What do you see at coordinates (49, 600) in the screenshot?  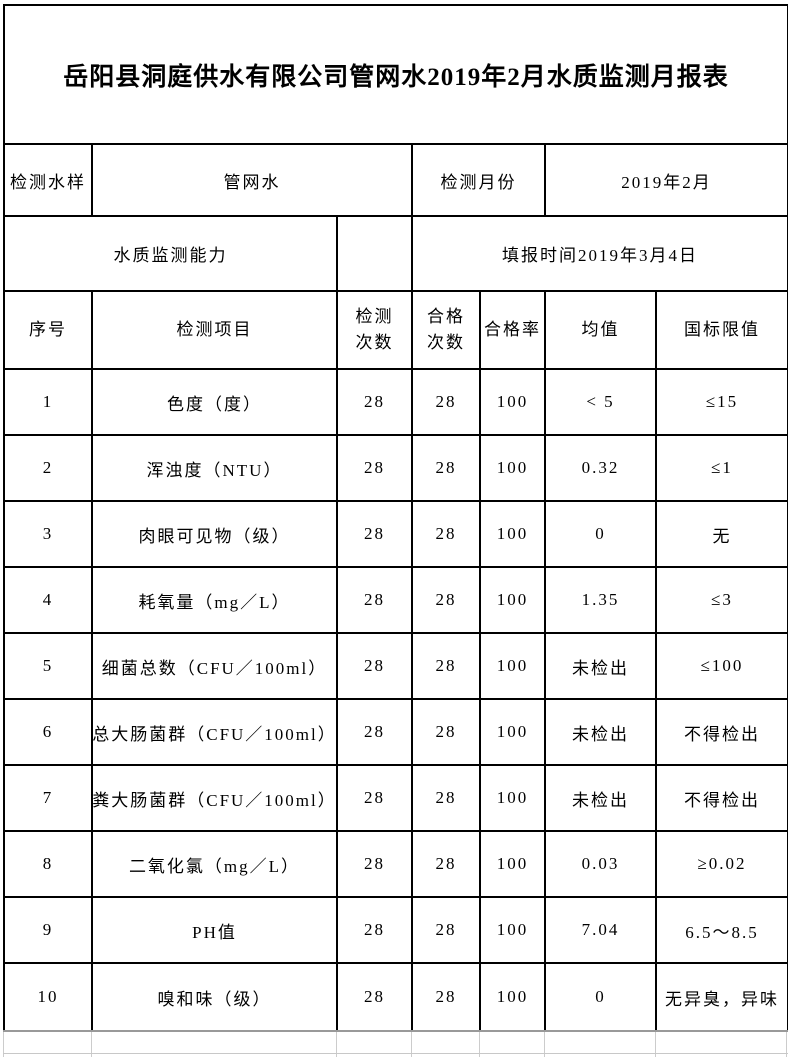 I see `cell-index: 4` at bounding box center [49, 600].